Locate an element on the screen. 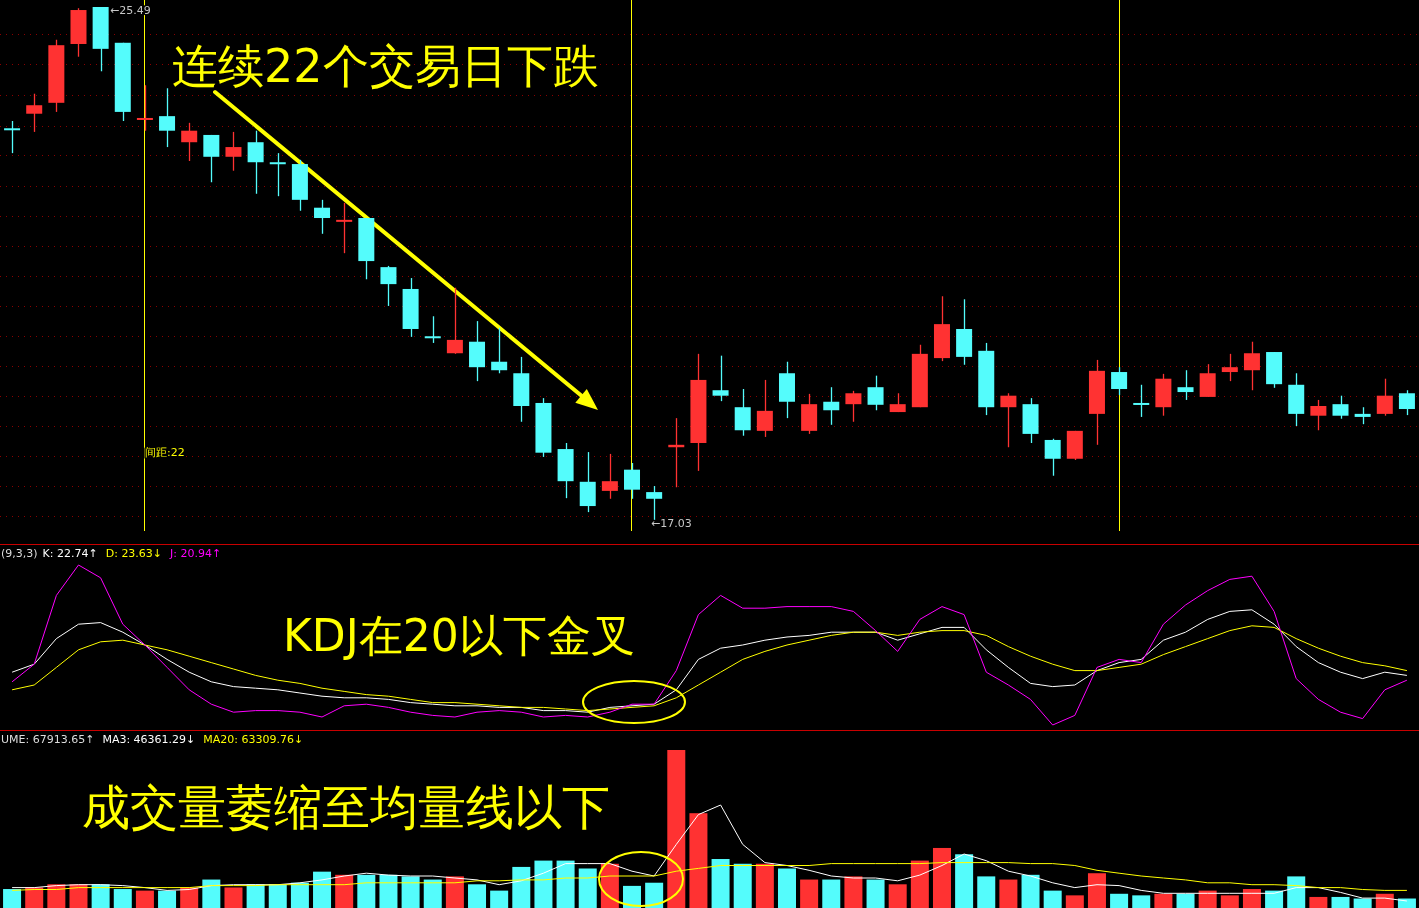  text: K: 22.74↑ is located at coordinates (70, 553).